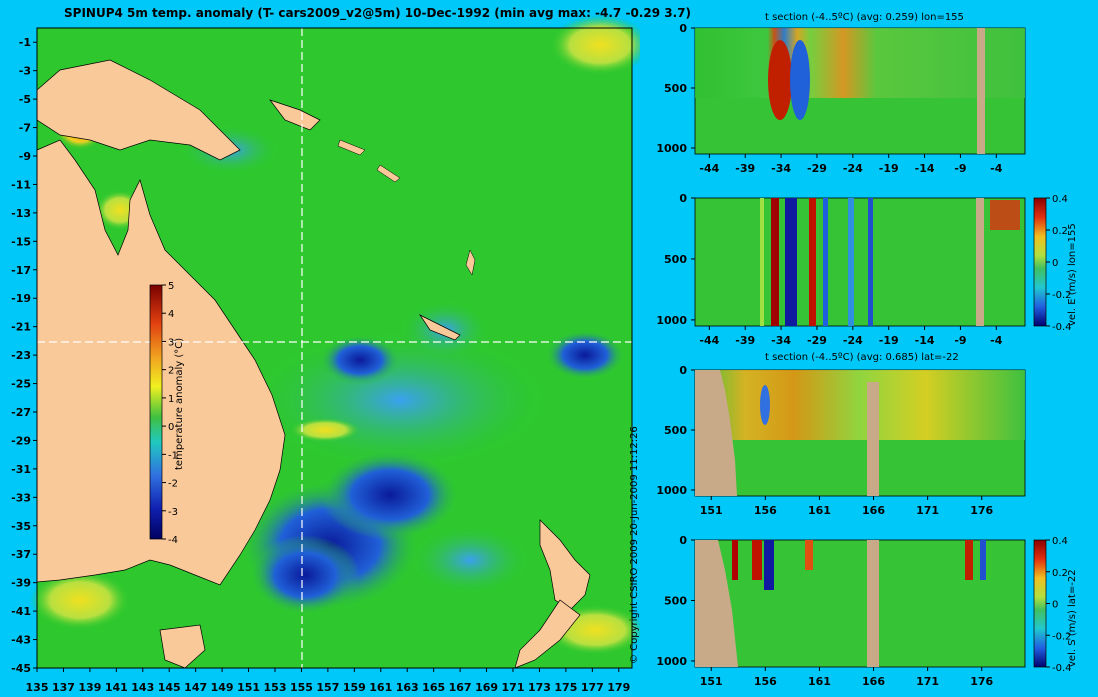 The height and width of the screenshot is (697, 1098). Describe the element at coordinates (142, 687) in the screenshot. I see `map-x-tick-label: 143` at that location.